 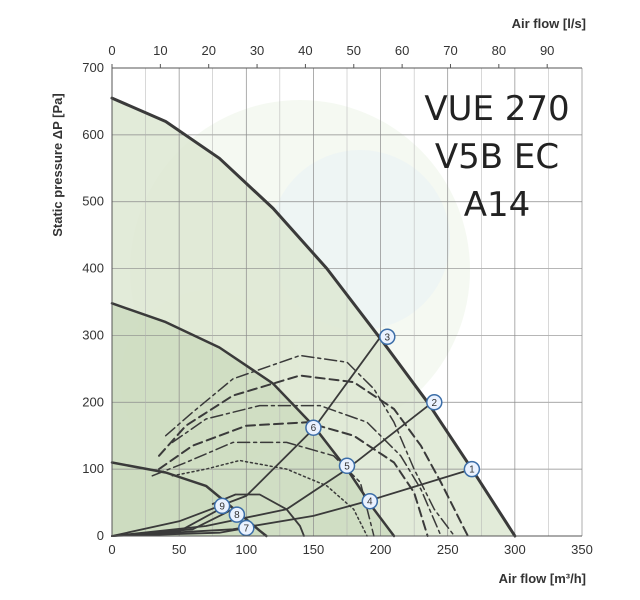 What do you see at coordinates (497, 205) in the screenshot?
I see `model-label-line-3: A14` at bounding box center [497, 205].